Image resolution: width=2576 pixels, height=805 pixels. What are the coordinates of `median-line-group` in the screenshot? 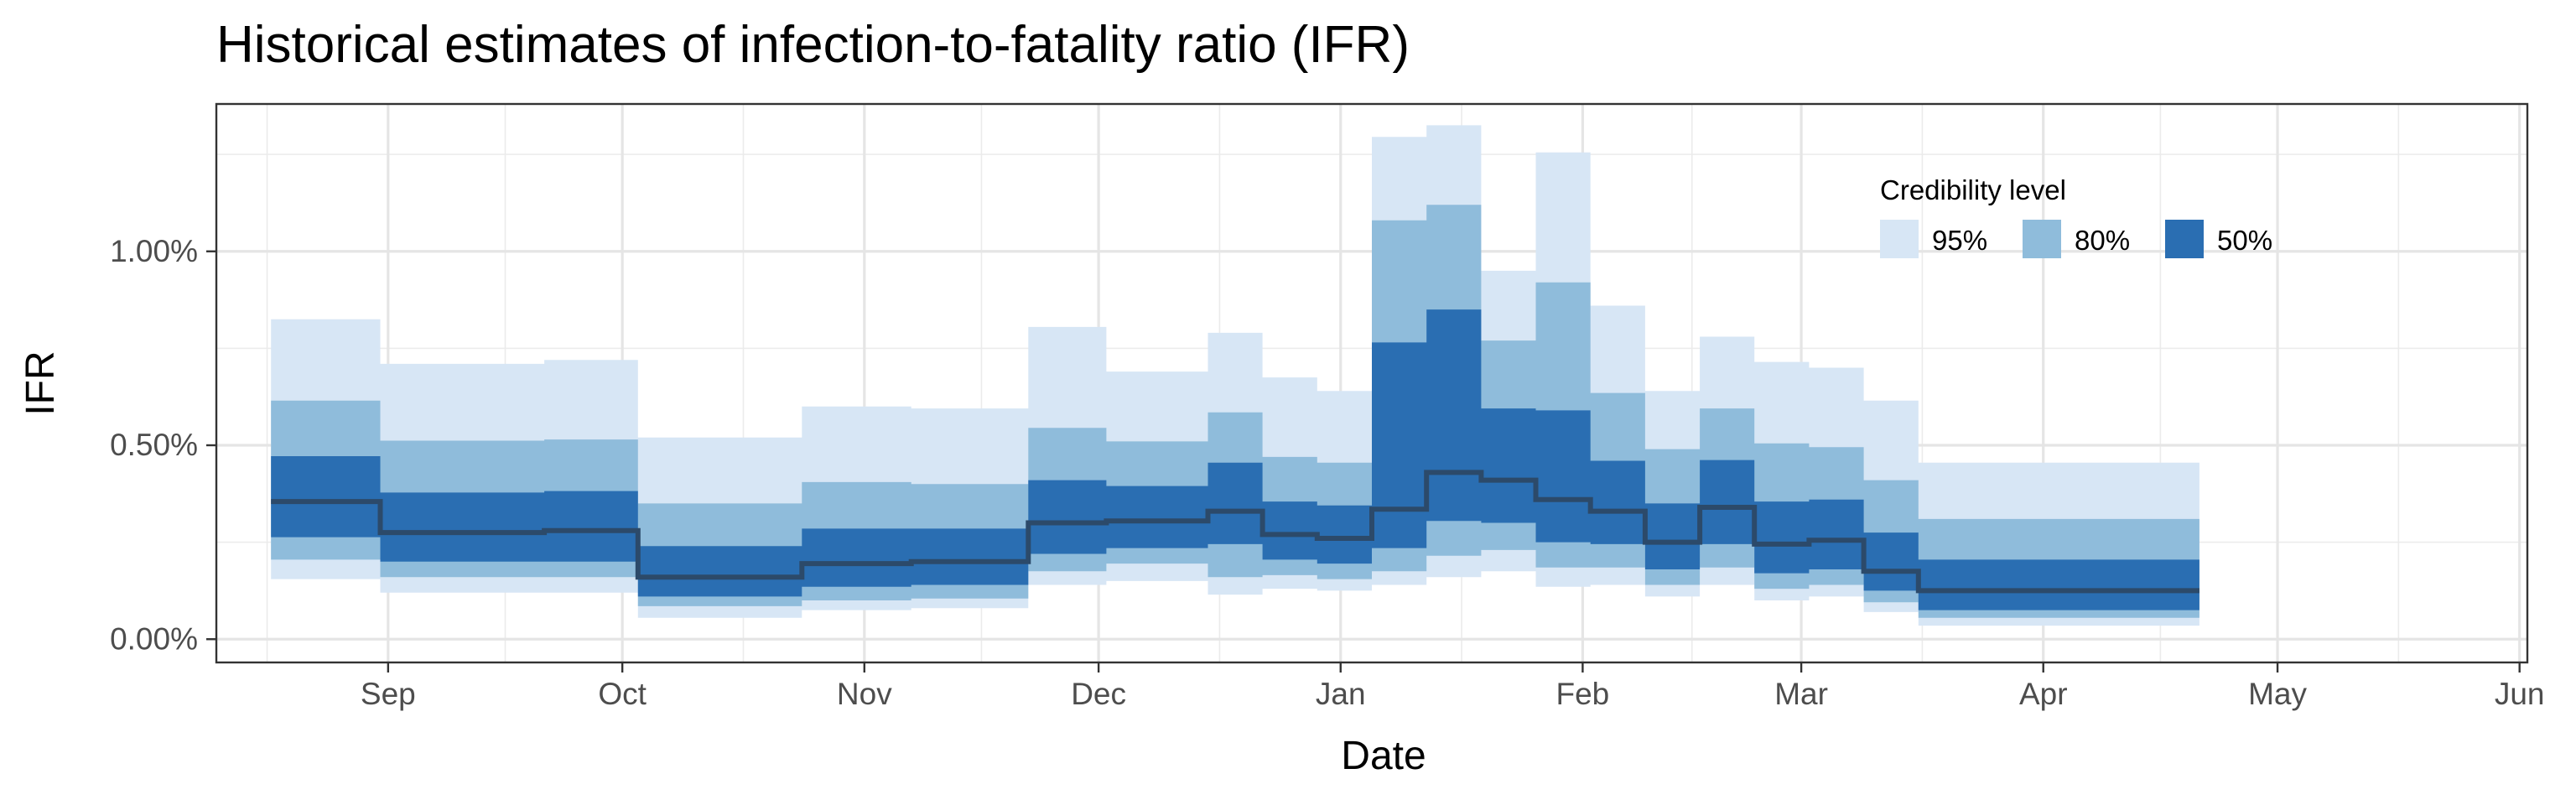 It's located at (1235, 532).